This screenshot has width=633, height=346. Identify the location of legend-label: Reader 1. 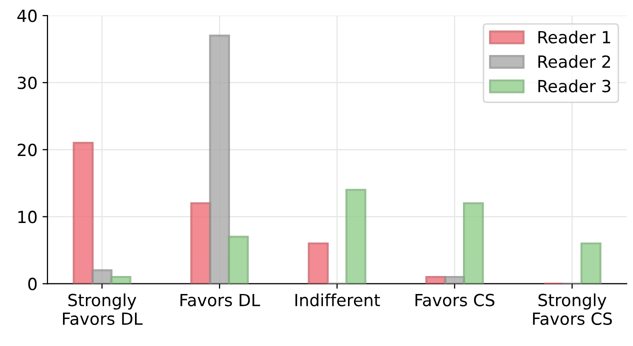
(574, 37).